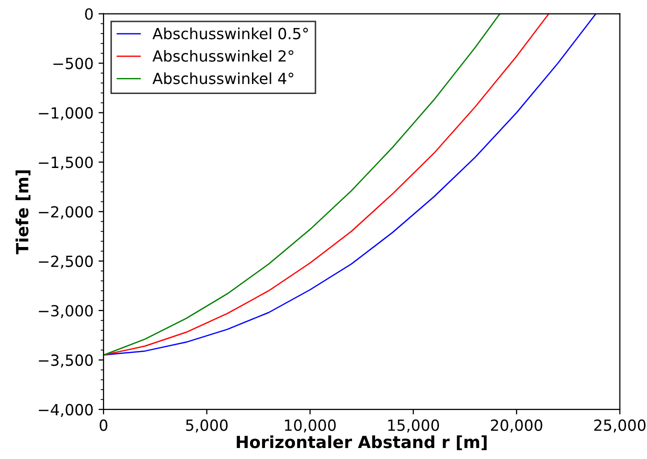 This screenshot has width=647, height=459. I want to click on x-tick-label: 20,000, so click(516, 426).